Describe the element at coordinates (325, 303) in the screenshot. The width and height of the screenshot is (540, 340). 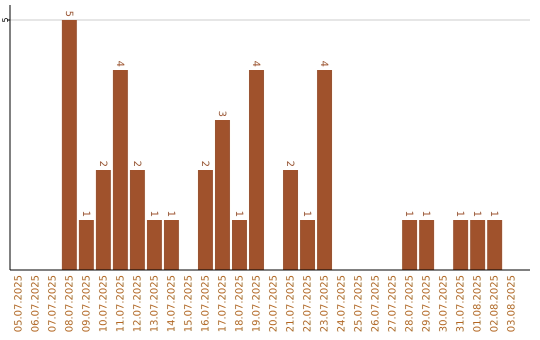
I see `x-tick-label: 23.07.2025` at that location.